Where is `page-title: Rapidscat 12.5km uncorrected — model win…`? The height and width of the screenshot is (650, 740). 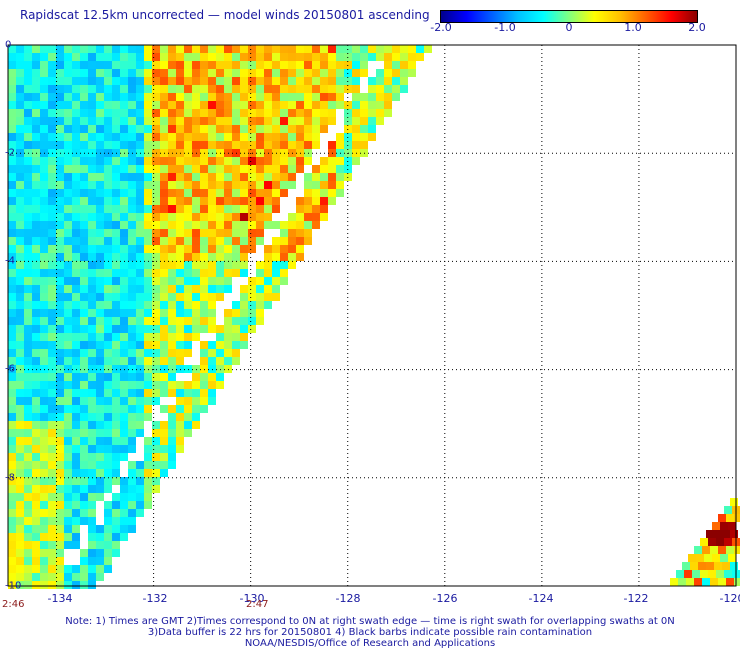
page-title: Rapidscat 12.5km uncorrected — model win… is located at coordinates (225, 15).